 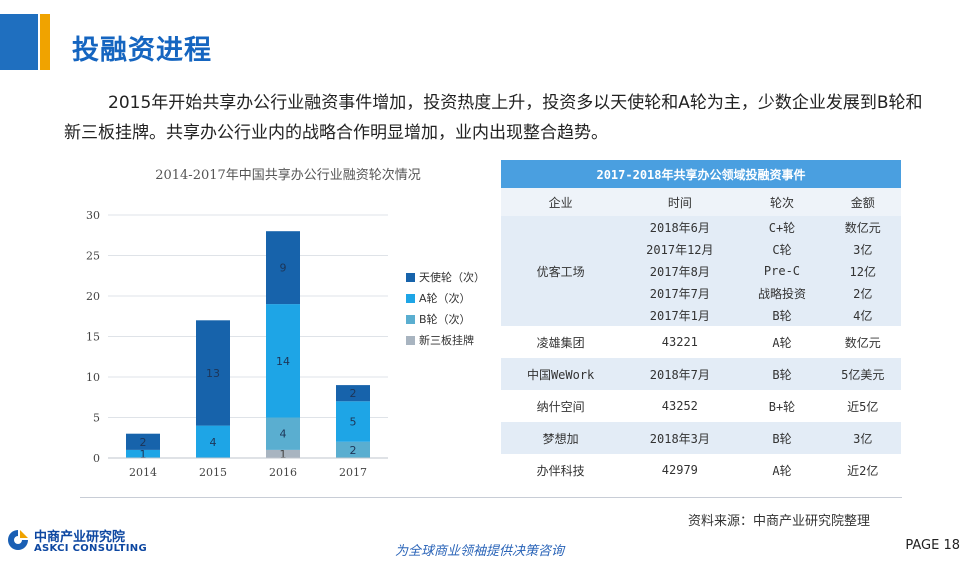 What do you see at coordinates (480, 551) in the screenshot?
I see `slogan: 为全球商业领袖提供决策咨询` at bounding box center [480, 551].